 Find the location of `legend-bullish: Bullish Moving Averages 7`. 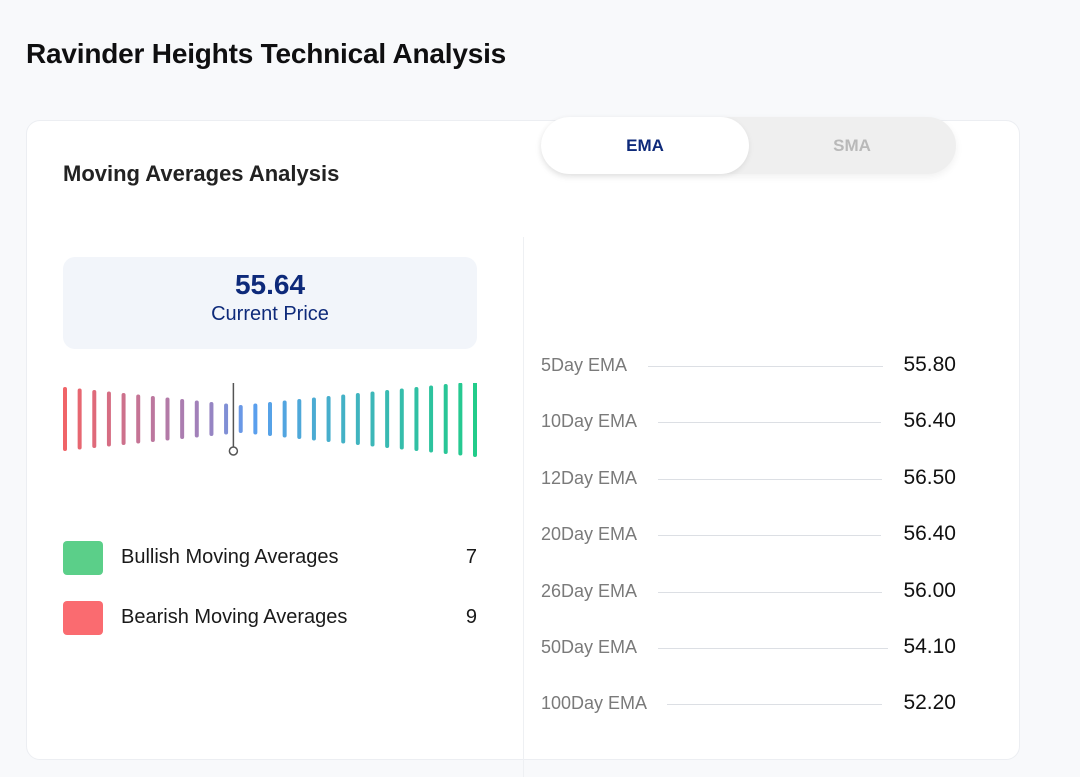

legend-bullish: Bullish Moving Averages 7 is located at coordinates (270, 558).